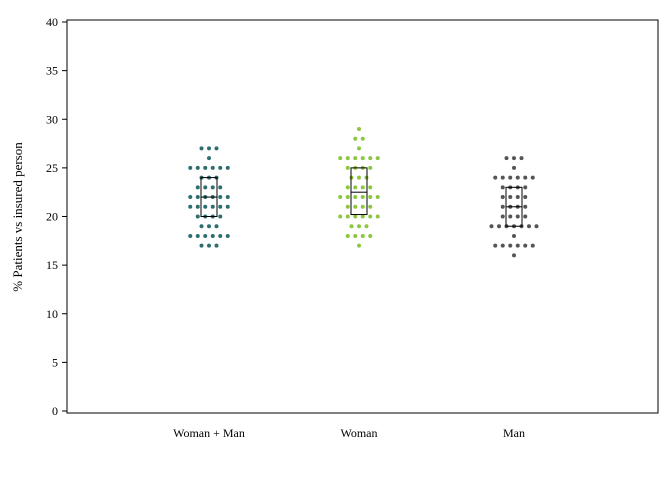  Describe the element at coordinates (52, 265) in the screenshot. I see `y-tick-label: 15` at that location.